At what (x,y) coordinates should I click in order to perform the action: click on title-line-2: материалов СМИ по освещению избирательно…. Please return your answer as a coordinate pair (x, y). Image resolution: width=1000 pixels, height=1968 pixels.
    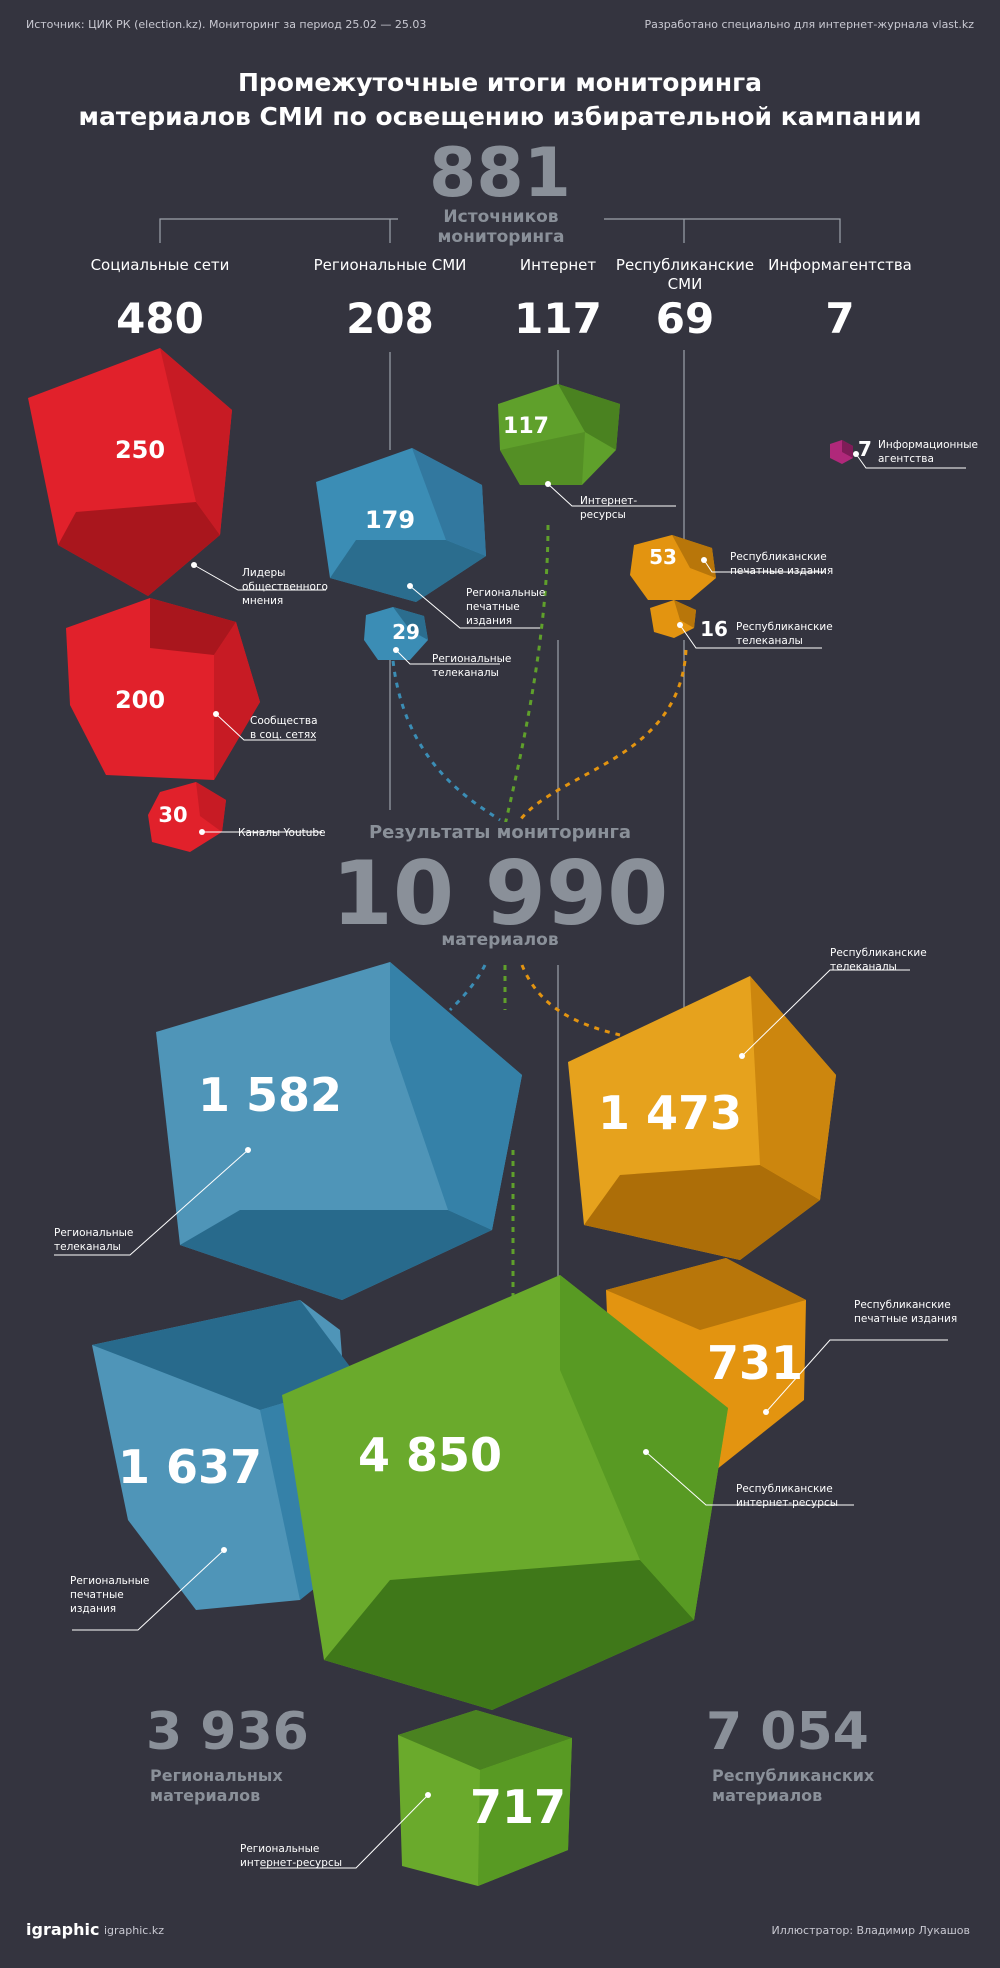
    Looking at the image, I should click on (500, 116).